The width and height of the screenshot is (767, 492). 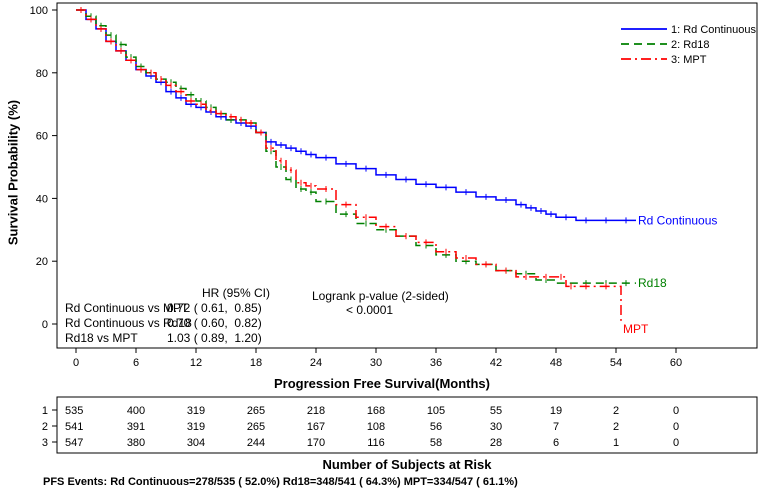 What do you see at coordinates (136, 443) in the screenshot?
I see `risk-value: 380` at bounding box center [136, 443].